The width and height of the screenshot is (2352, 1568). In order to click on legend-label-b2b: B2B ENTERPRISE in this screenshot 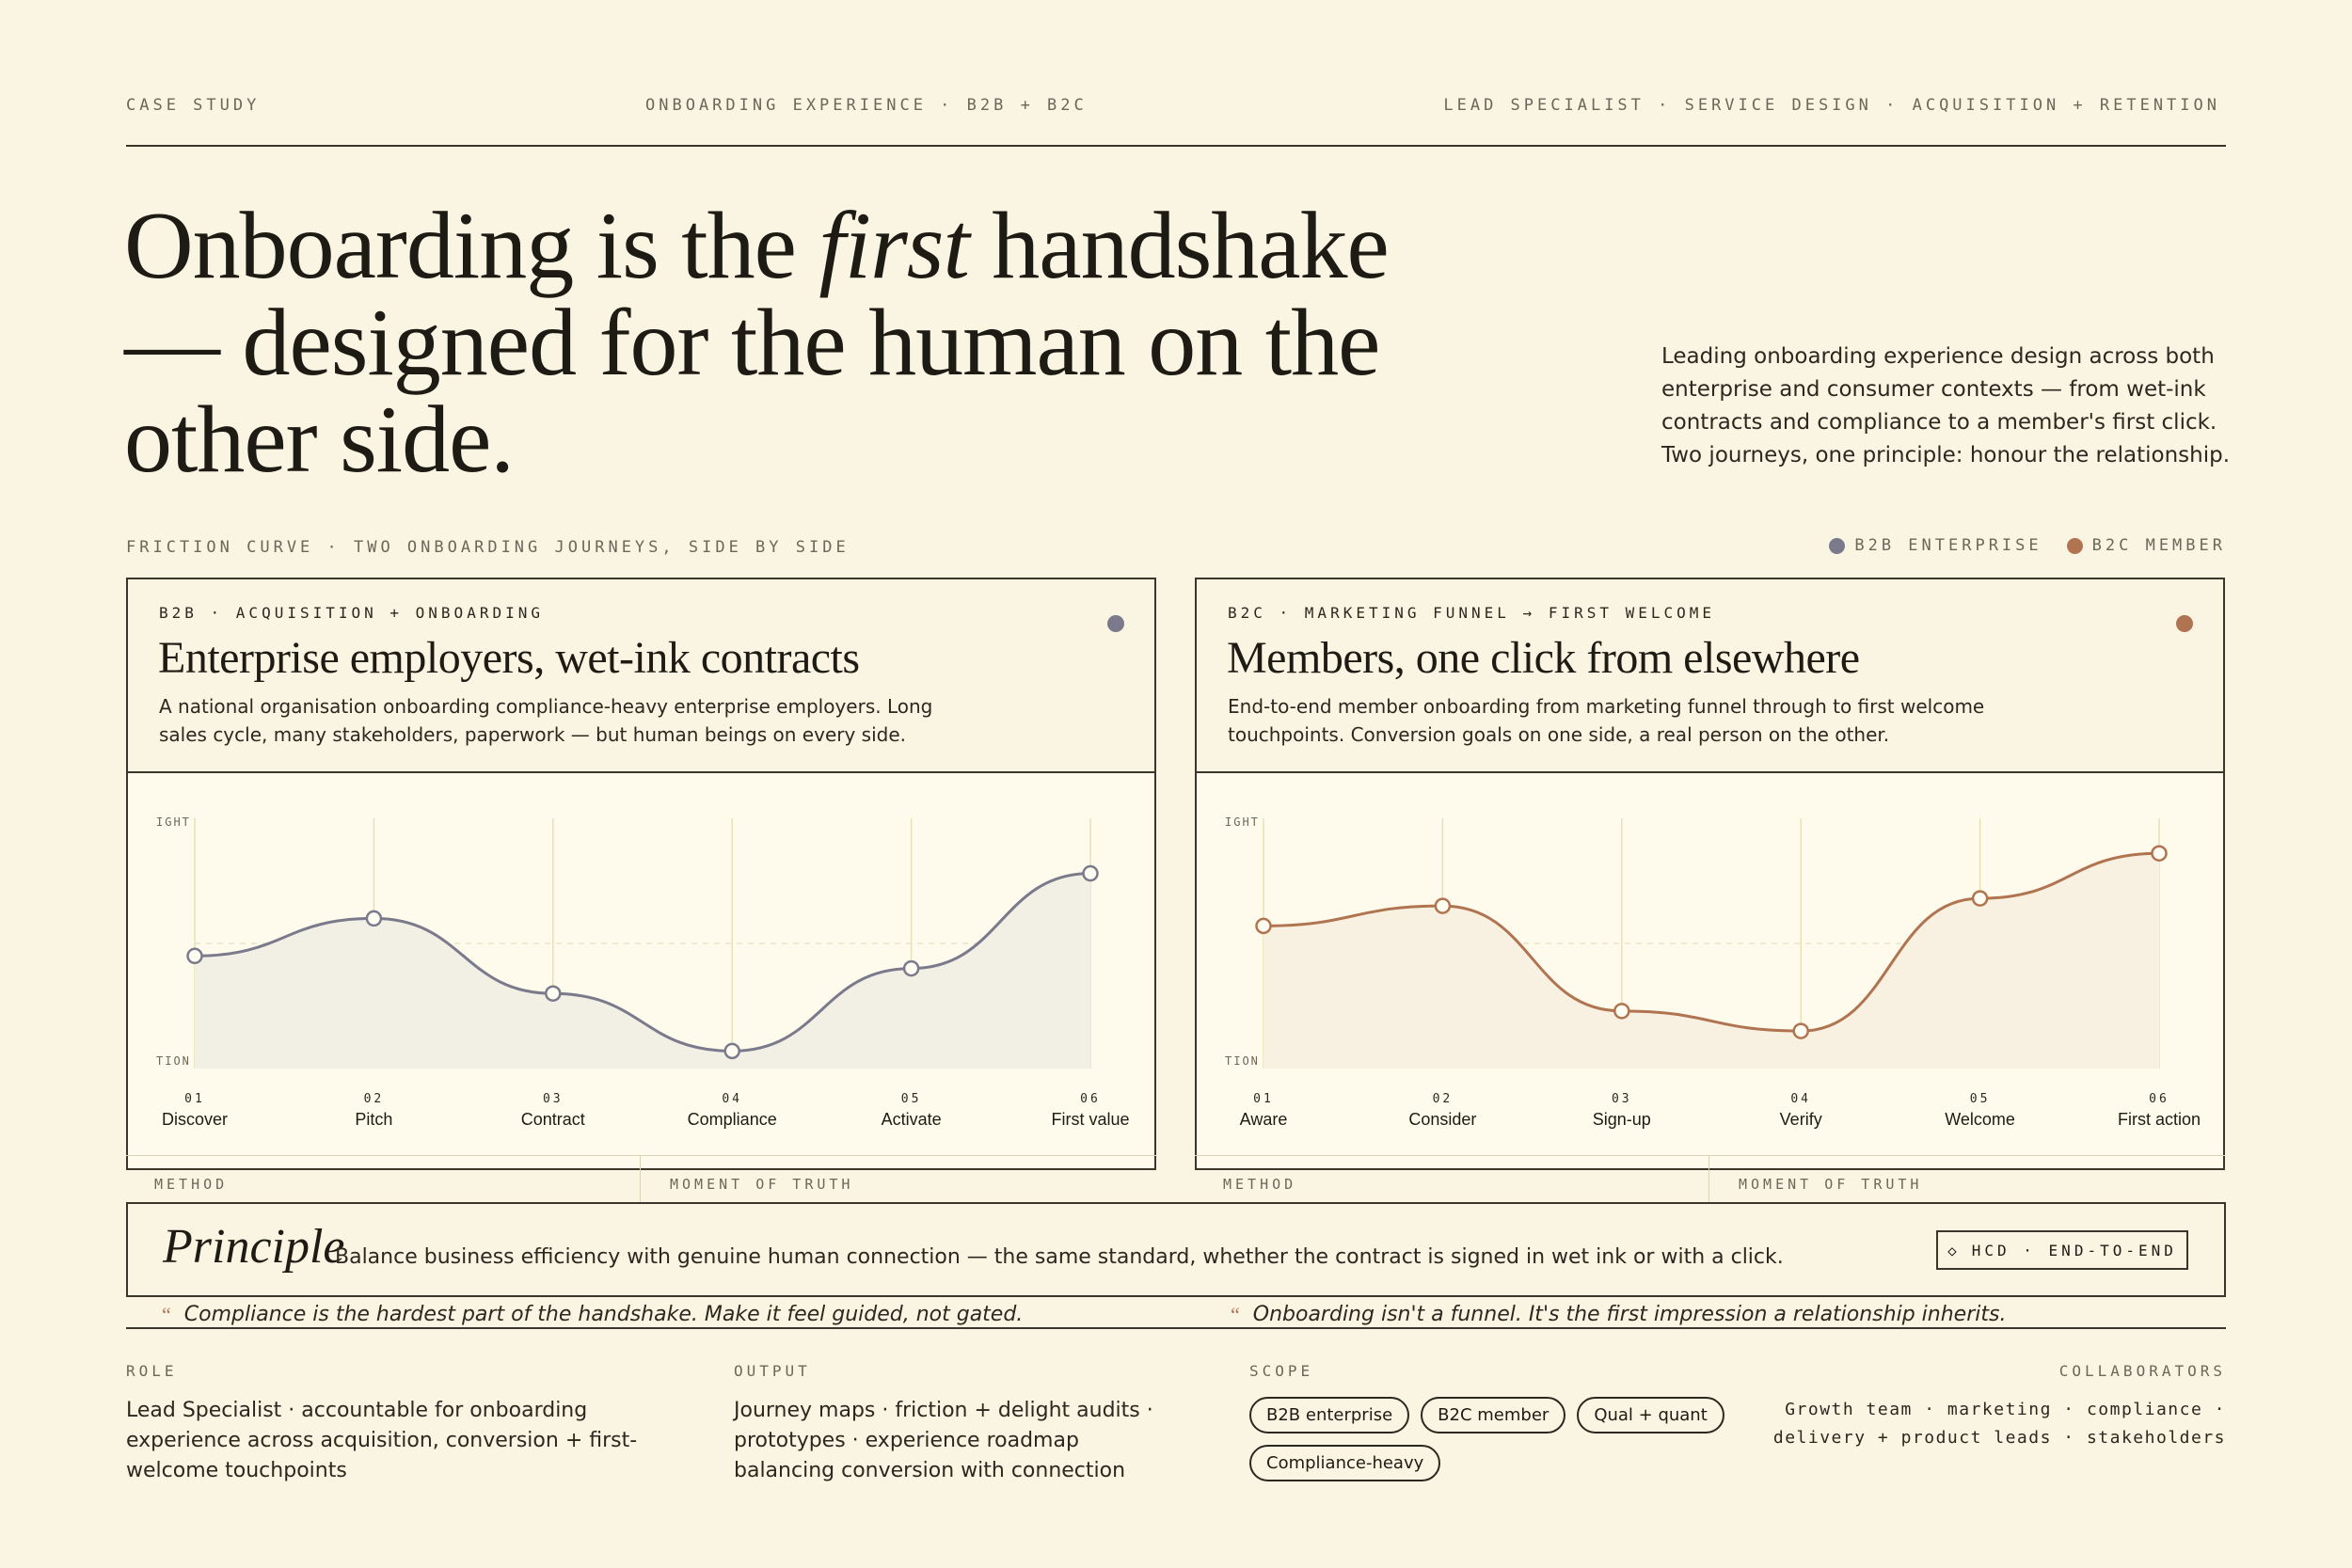, I will do `click(1948, 545)`.